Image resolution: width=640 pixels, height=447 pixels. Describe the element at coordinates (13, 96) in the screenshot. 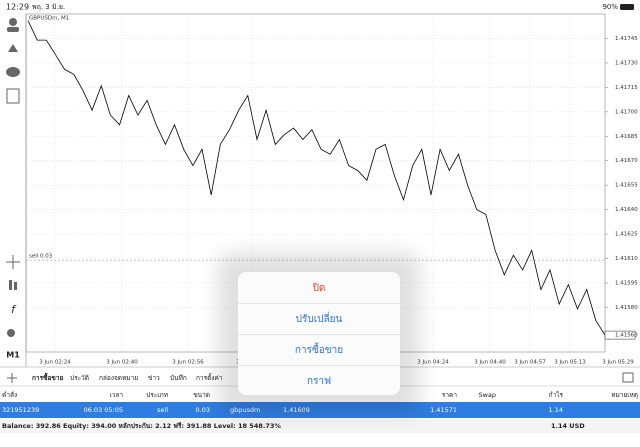

I see `new-icon` at that location.